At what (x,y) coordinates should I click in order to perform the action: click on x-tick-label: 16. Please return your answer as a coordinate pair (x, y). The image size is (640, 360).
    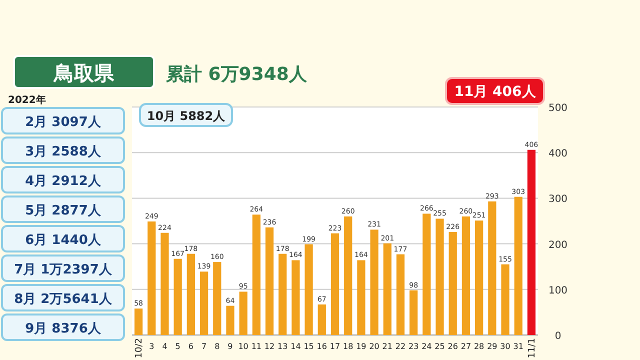
    Looking at the image, I should click on (321, 346).